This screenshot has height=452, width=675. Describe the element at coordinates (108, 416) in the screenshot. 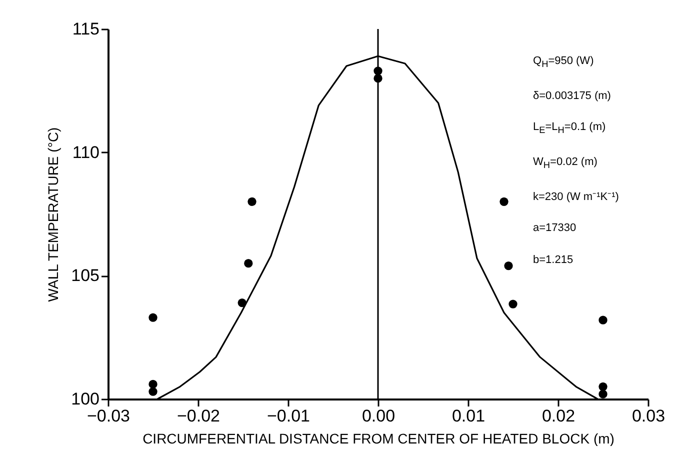

I see `x-tick-label: −0.03` at that location.